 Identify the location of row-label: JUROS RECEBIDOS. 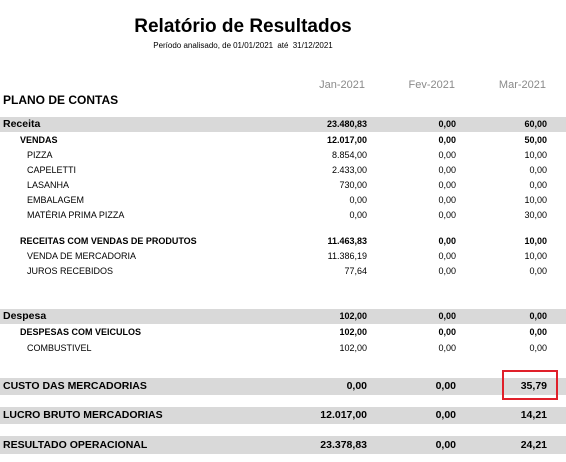
(70, 271).